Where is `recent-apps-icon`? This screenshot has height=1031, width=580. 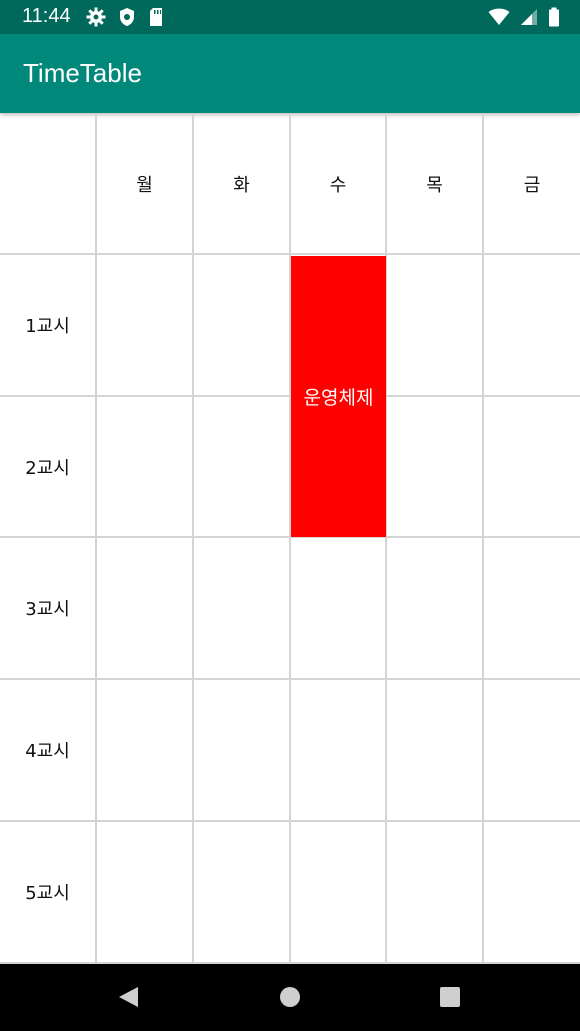
recent-apps-icon is located at coordinates (450, 997).